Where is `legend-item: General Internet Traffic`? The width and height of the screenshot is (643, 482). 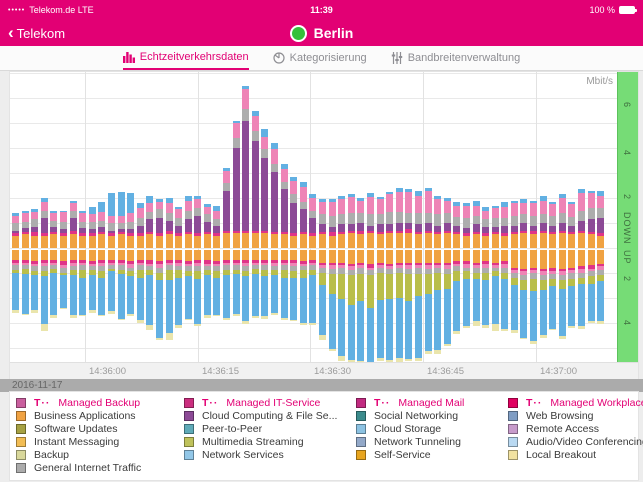 legend-item: General Internet Traffic is located at coordinates (98, 467).